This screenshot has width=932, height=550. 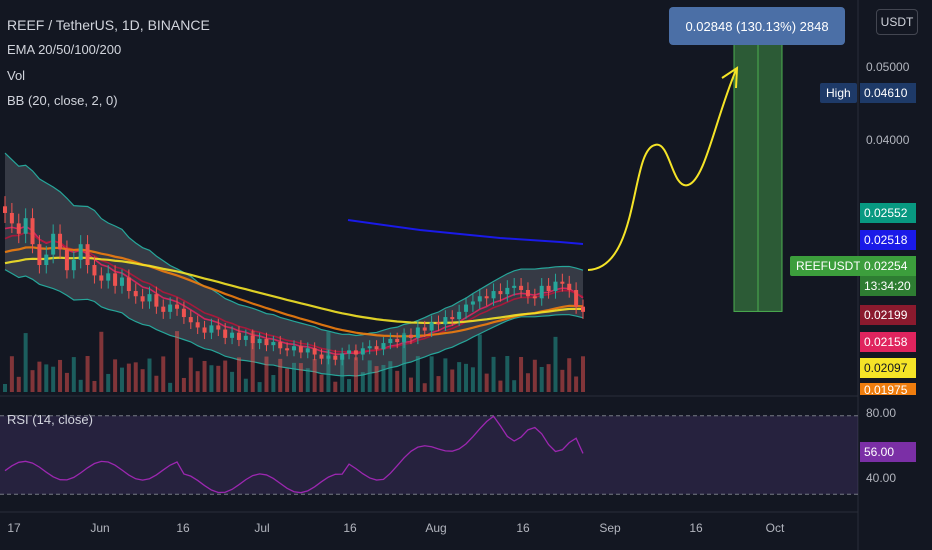 I want to click on rsi-pane, so click(x=429, y=455).